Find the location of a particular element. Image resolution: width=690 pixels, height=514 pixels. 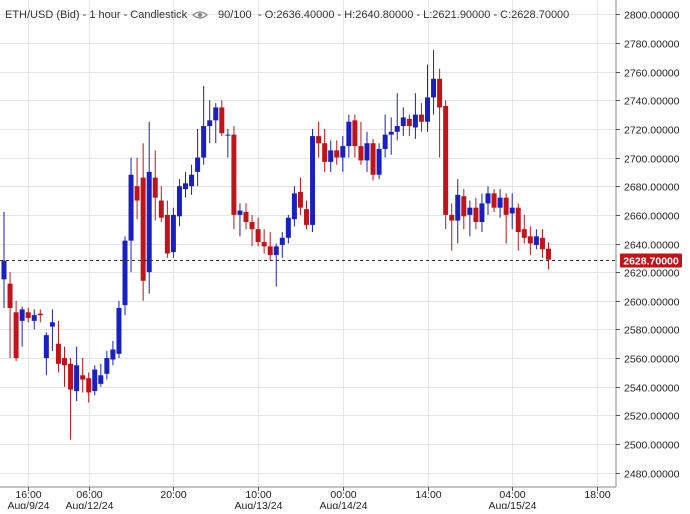

y-tick-label: 2480.00000 is located at coordinates (652, 475).